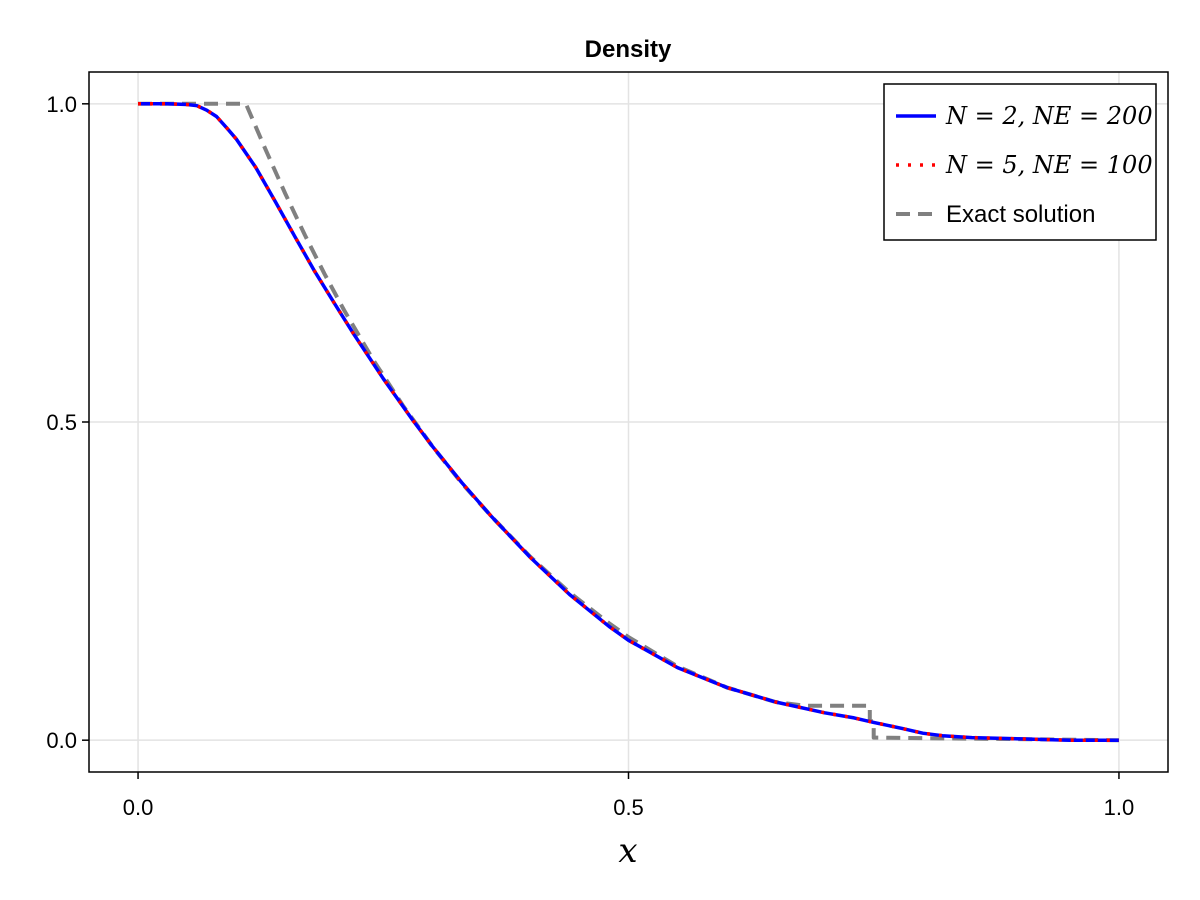  What do you see at coordinates (1049, 116) in the screenshot?
I see `legend-label: N = 2, NE = 200` at bounding box center [1049, 116].